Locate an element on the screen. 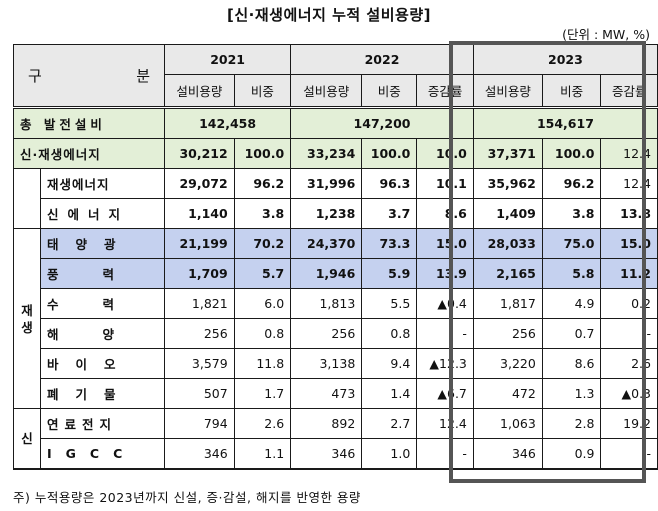  cell: 1.4 is located at coordinates (389, 393).